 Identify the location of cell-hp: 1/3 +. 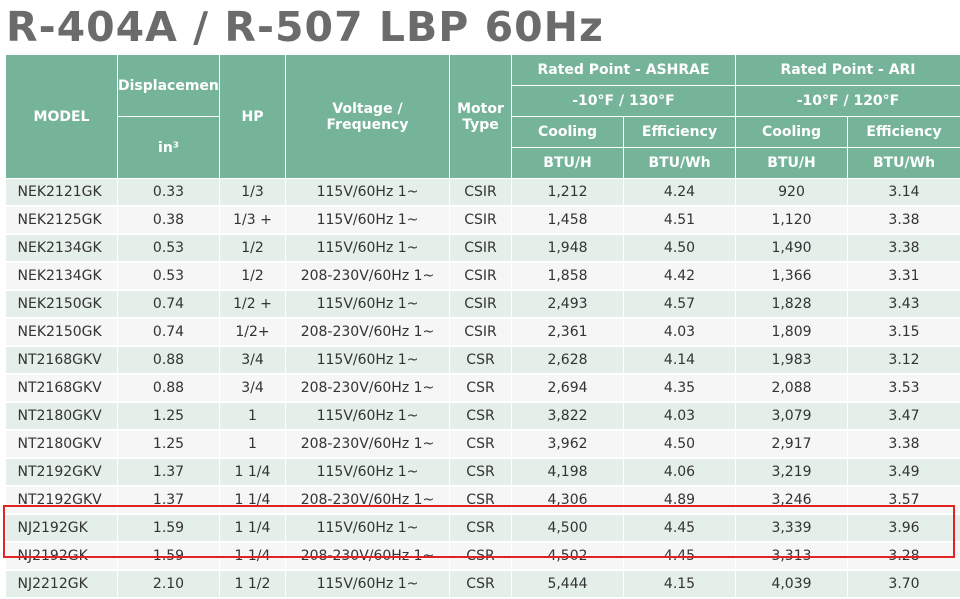
(253, 220).